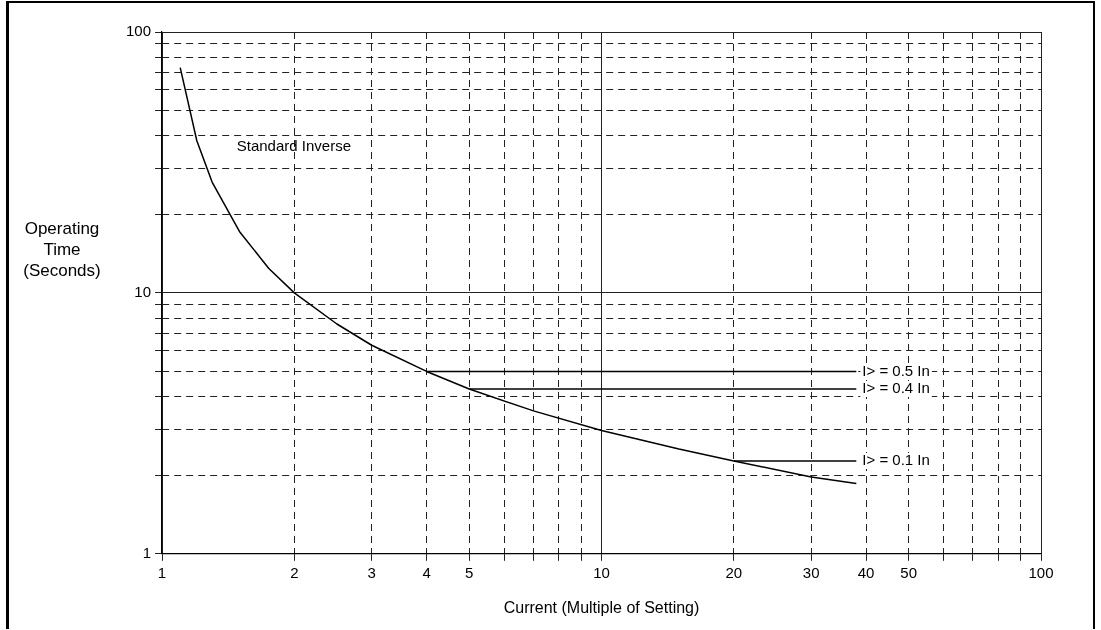  Describe the element at coordinates (811, 572) in the screenshot. I see `x-tick-label: 30` at that location.